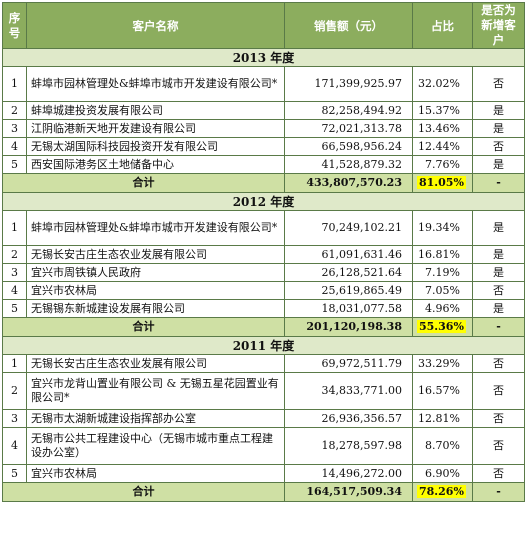 This screenshot has height=555, width=527. I want to click on total-new-flag: -, so click(498, 492).